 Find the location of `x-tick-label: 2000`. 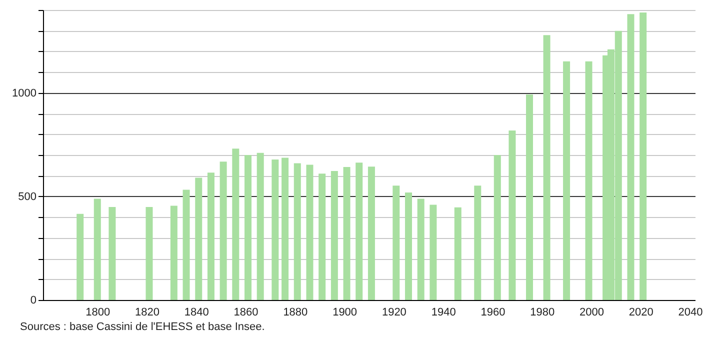

x-tick-label: 2000 is located at coordinates (591, 312).